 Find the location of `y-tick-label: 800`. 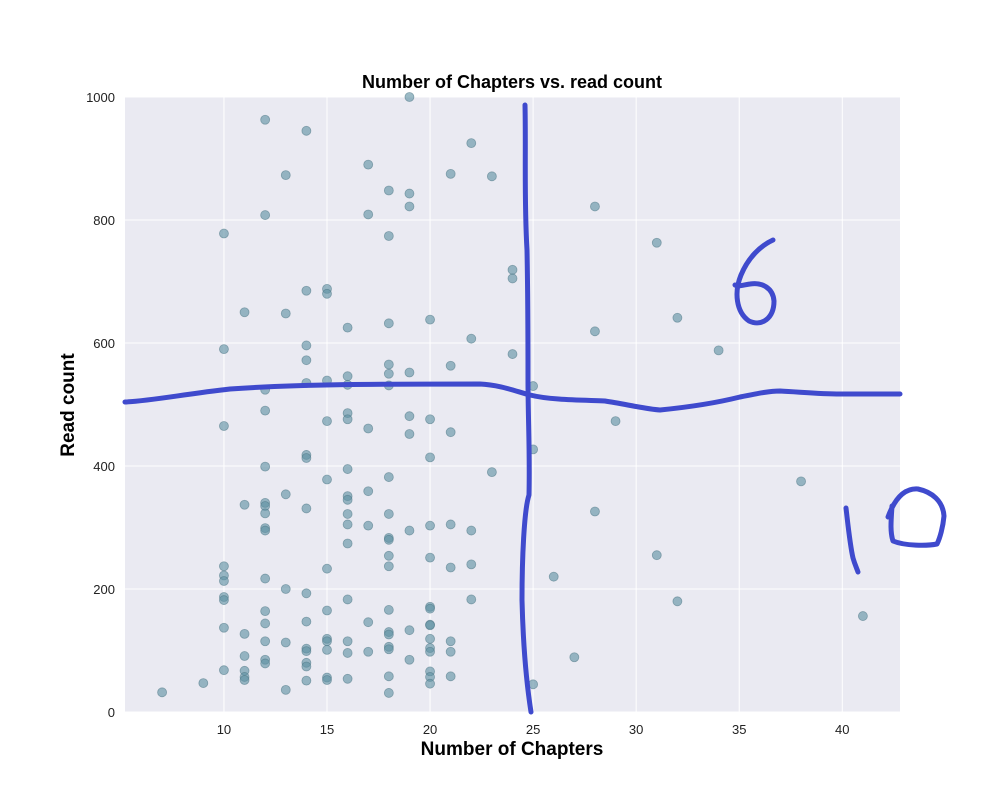

y-tick-label: 800 is located at coordinates (104, 220).